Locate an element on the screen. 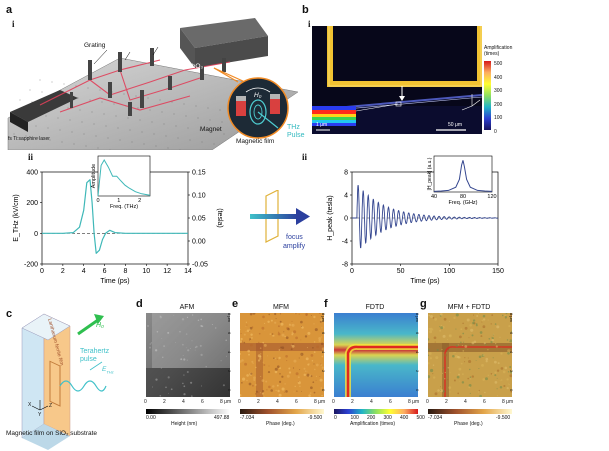 The height and width of the screenshot is (451, 609). c-axis-z: Z is located at coordinates (51, 406).